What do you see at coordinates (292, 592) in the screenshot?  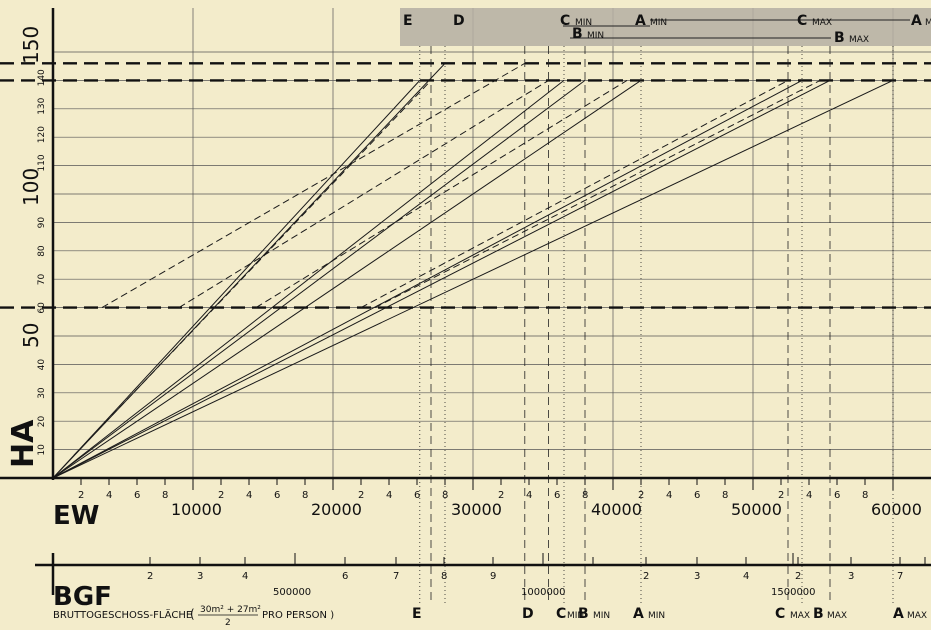 I see `bgf-major-tick-label: 500000` at bounding box center [292, 592].